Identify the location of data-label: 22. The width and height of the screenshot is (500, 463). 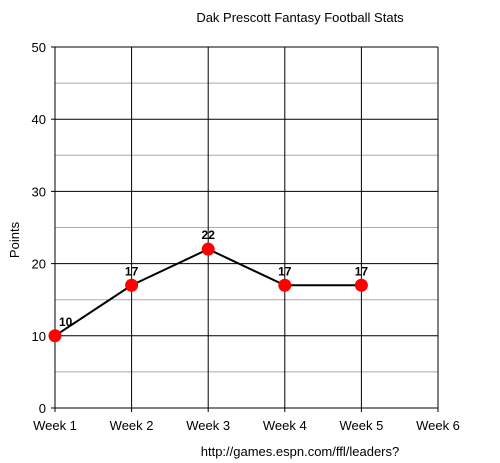
(209, 235).